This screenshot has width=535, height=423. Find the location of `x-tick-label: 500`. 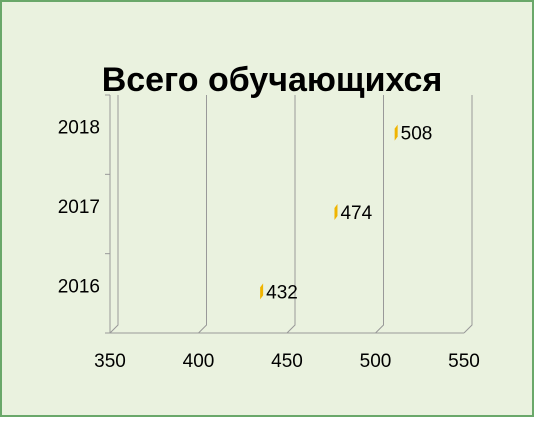

x-tick-label: 500 is located at coordinates (376, 361).